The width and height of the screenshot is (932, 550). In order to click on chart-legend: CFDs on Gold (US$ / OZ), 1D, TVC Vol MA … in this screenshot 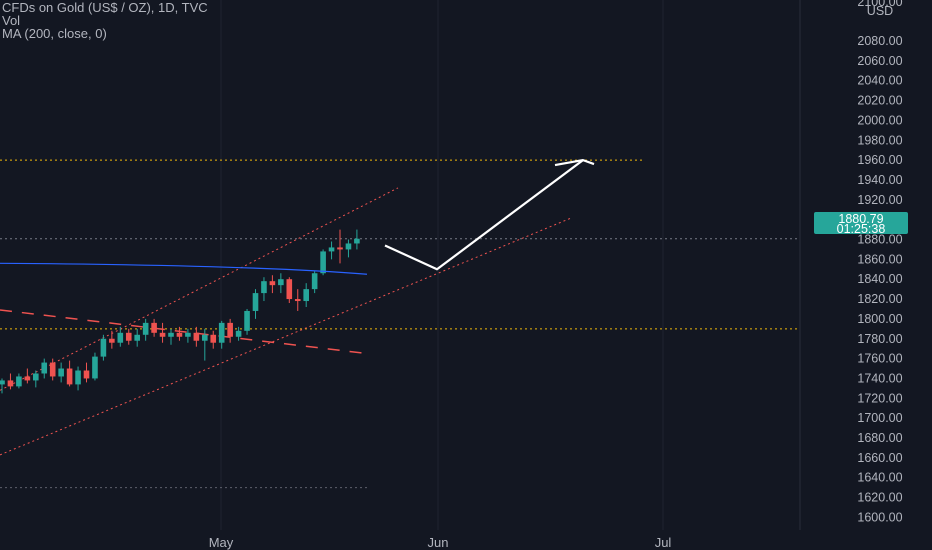, I will do `click(105, 20)`.